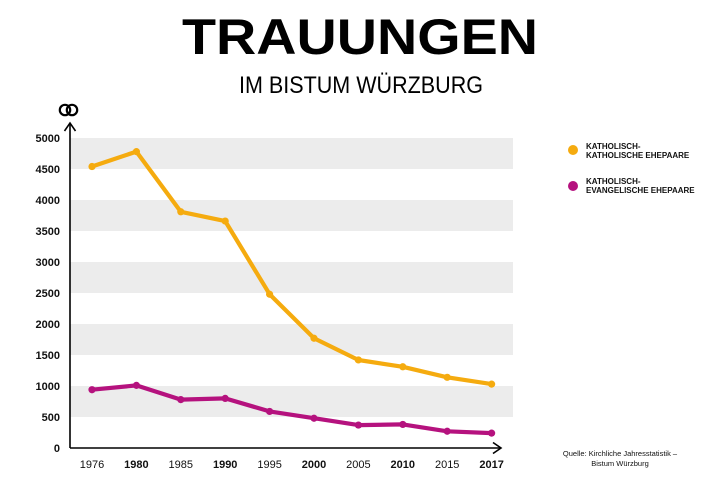  What do you see at coordinates (48, 356) in the screenshot?
I see `y-tick-label: 1500` at bounding box center [48, 356].